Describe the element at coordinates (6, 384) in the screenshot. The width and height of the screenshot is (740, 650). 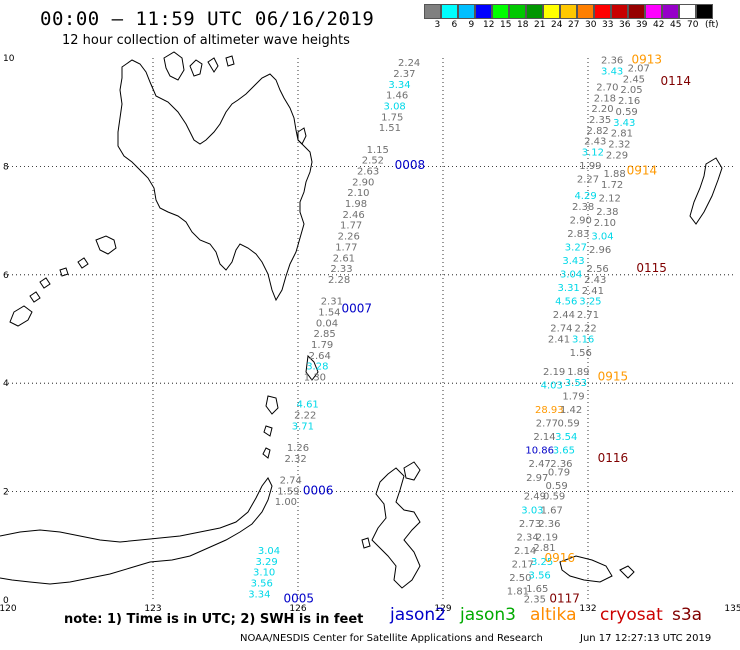
I see `y-tick-label: 4` at that location.